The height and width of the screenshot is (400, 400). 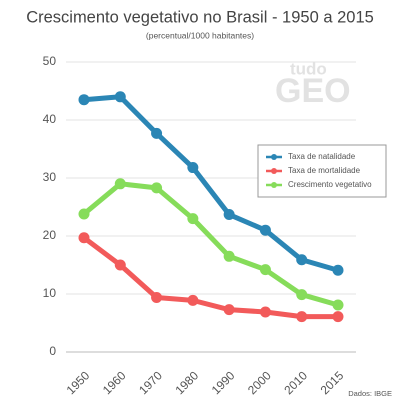 I want to click on x-tick-label: 1990, so click(x=223, y=382).